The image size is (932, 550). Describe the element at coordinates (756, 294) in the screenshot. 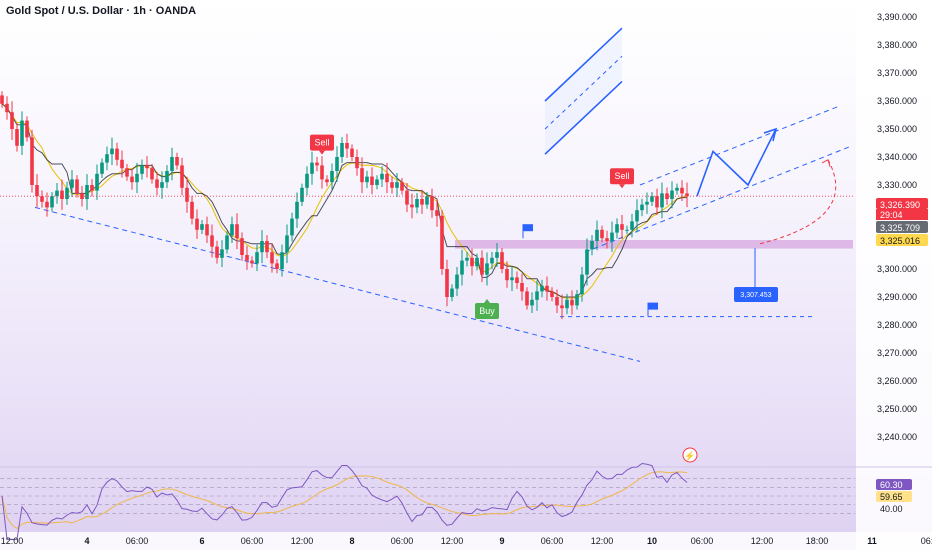

I see `target-callout` at that location.